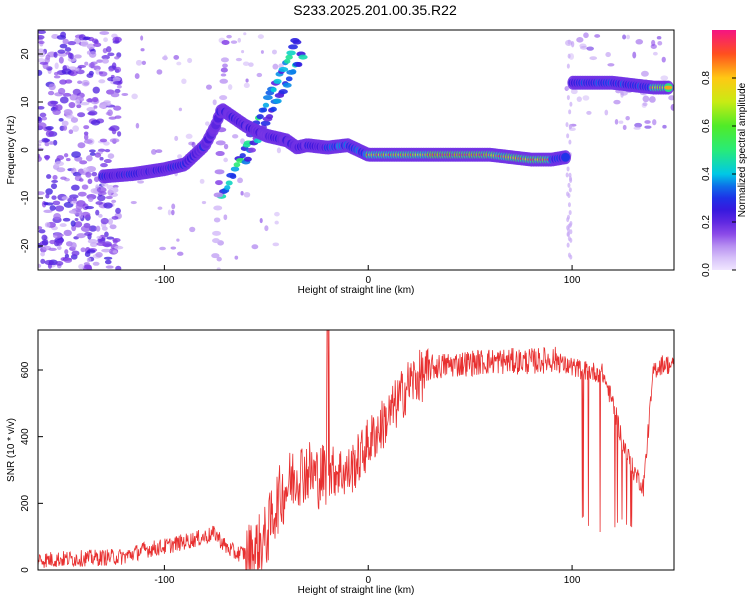  What do you see at coordinates (164, 580) in the screenshot?
I see `x-tick-label: -100` at bounding box center [164, 580].